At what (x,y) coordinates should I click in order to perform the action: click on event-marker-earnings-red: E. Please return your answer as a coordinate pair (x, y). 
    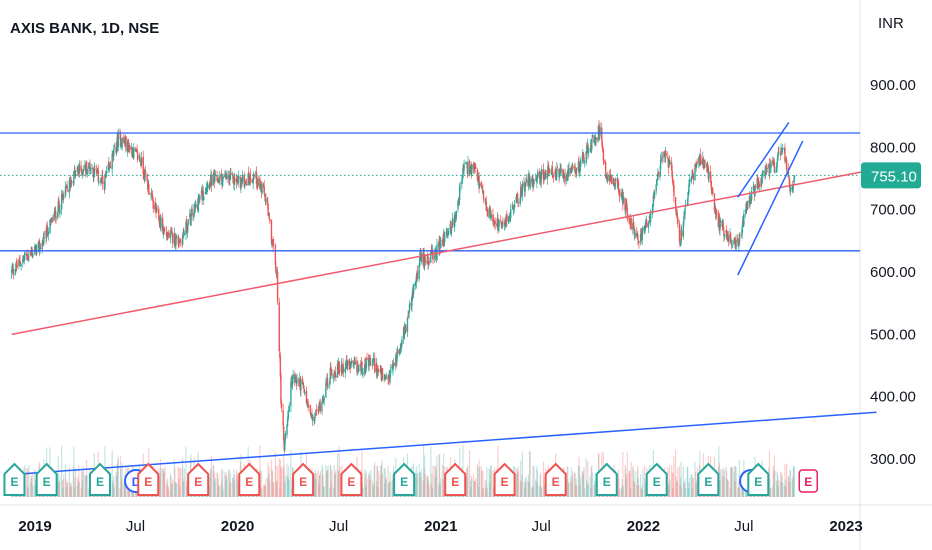
    Looking at the image, I should click on (504, 479).